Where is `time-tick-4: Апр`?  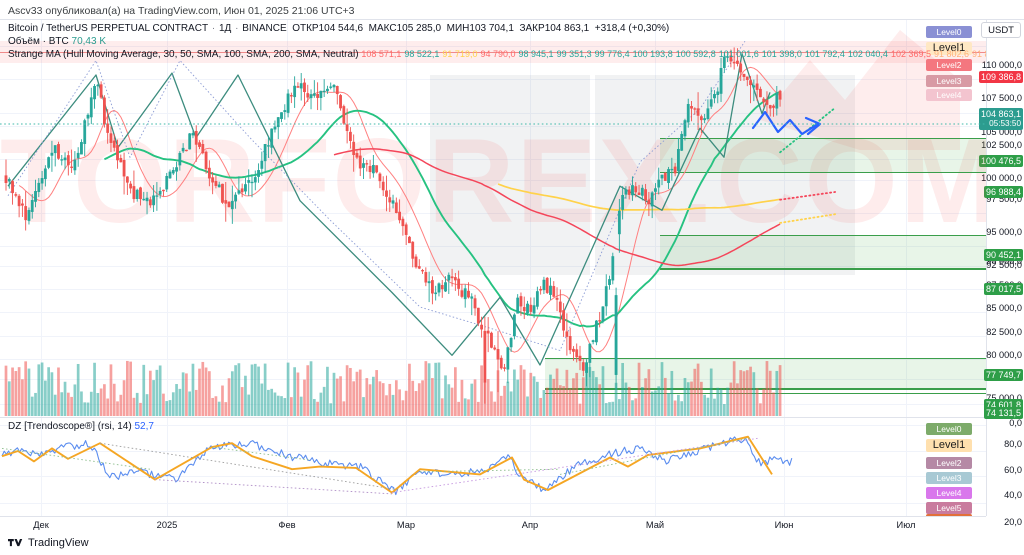 time-tick-4: Апр is located at coordinates (530, 525).